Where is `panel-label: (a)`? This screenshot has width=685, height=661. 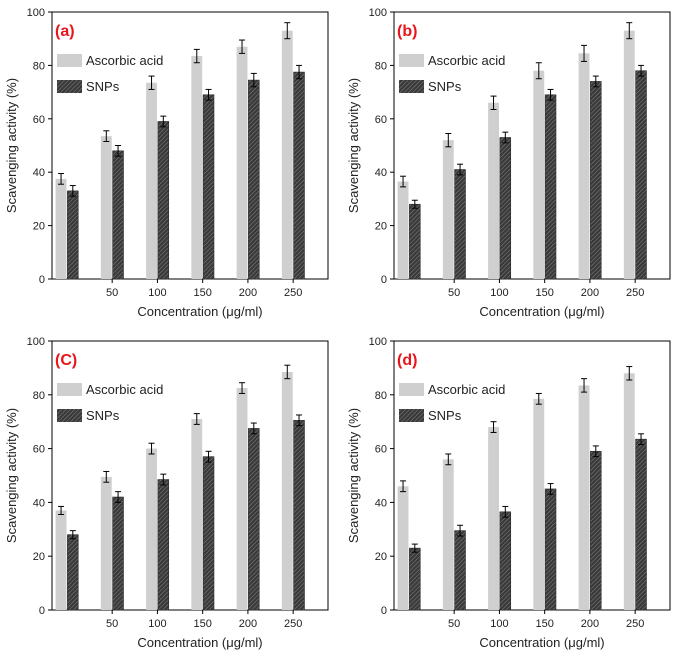
panel-label: (a) is located at coordinates (65, 31).